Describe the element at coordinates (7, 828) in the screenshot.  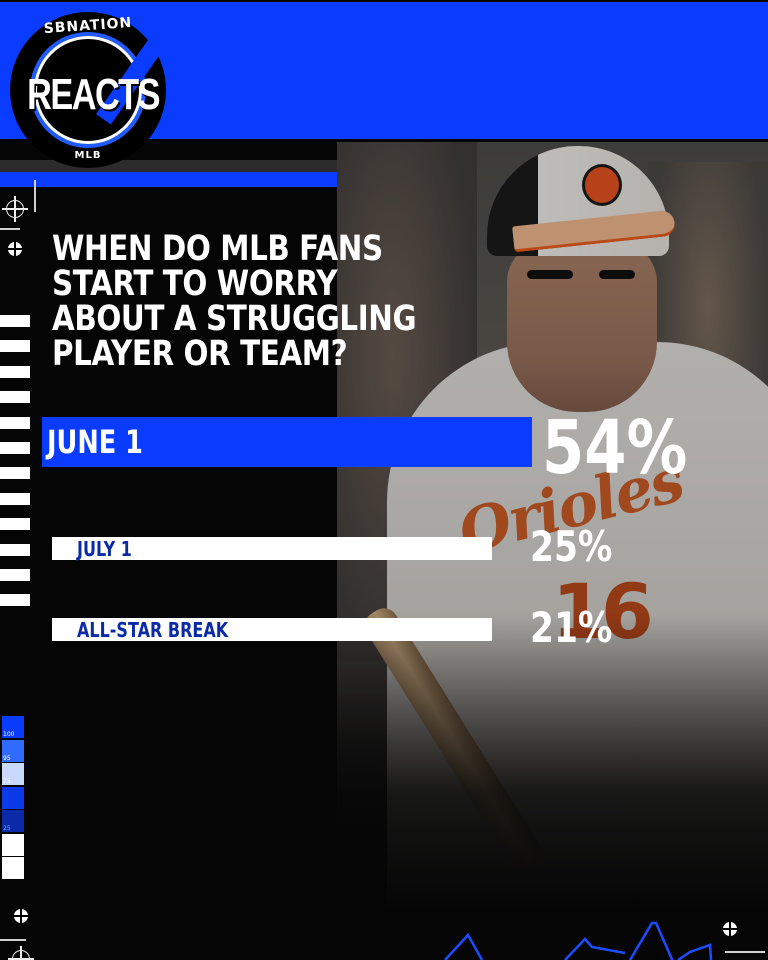
I see `swatch-label: 25` at that location.